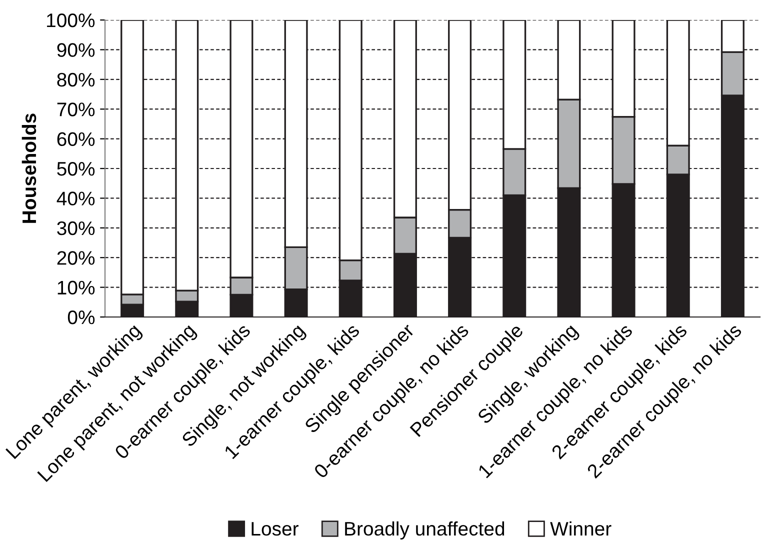  What do you see at coordinates (75, 199) in the screenshot?
I see `y-tick-label: 40%` at bounding box center [75, 199].